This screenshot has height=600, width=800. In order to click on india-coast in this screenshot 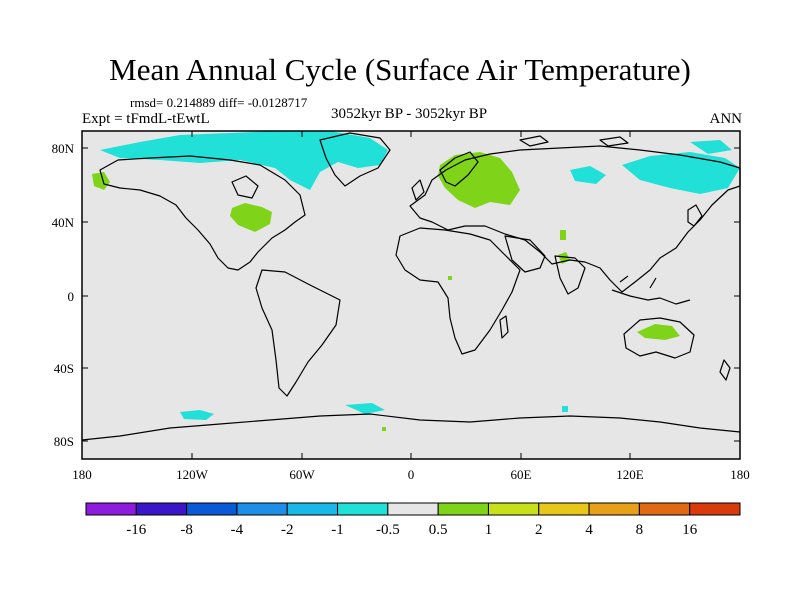, I will do `click(570, 275)`.